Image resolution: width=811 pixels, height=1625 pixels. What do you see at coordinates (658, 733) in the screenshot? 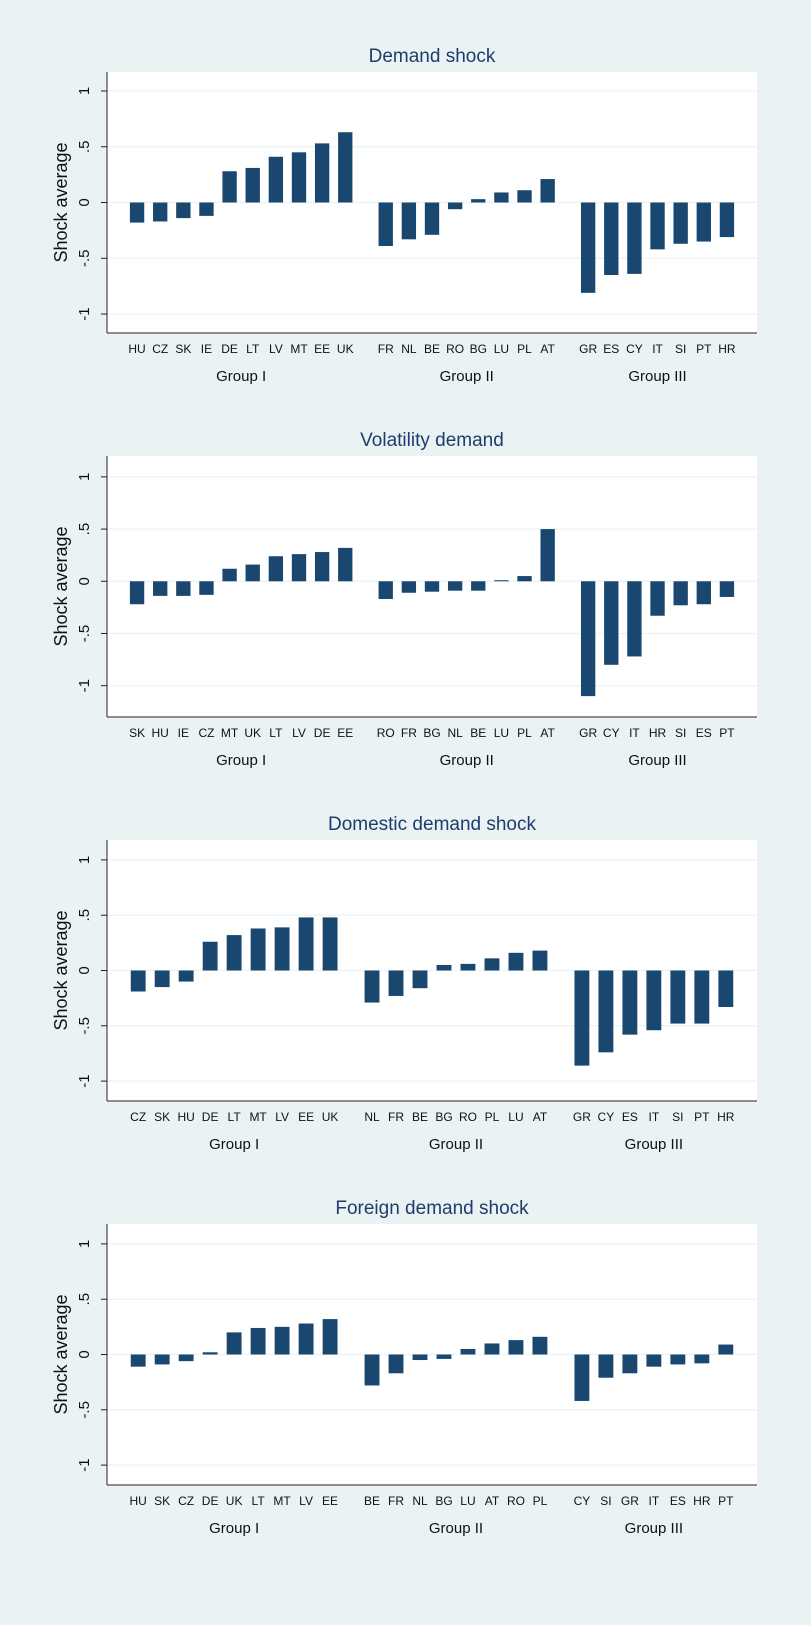
I see `x-tick-label: HR` at bounding box center [658, 733].